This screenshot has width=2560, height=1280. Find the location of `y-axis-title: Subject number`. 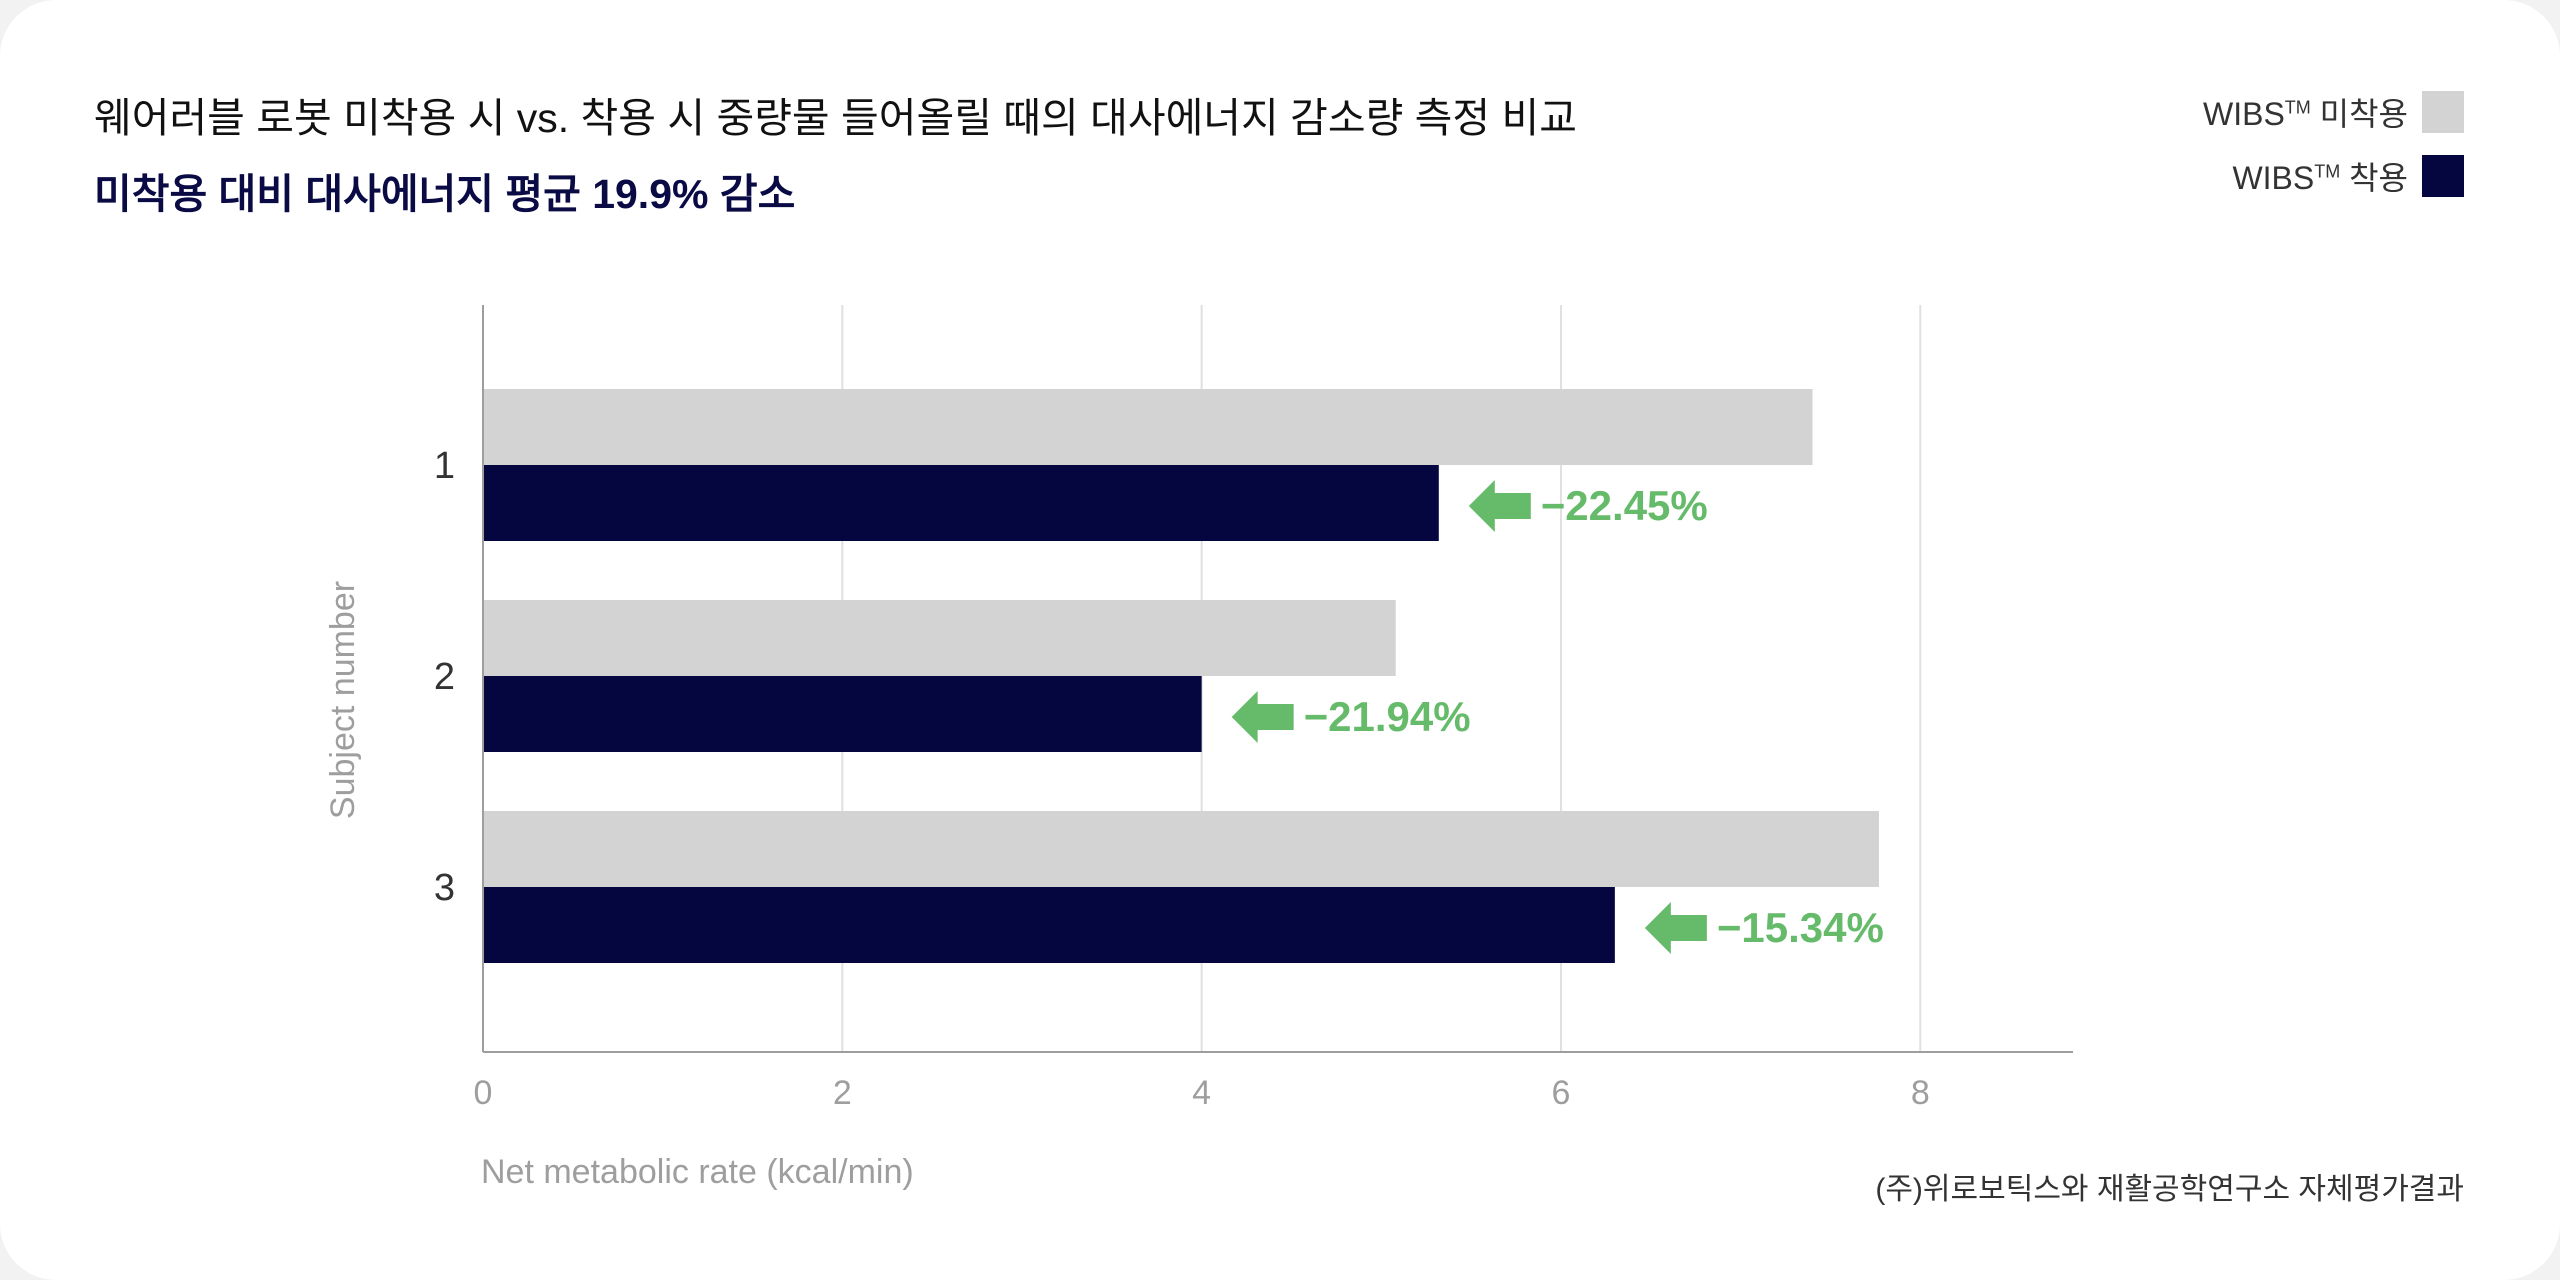

y-axis-title: Subject number is located at coordinates (343, 700).